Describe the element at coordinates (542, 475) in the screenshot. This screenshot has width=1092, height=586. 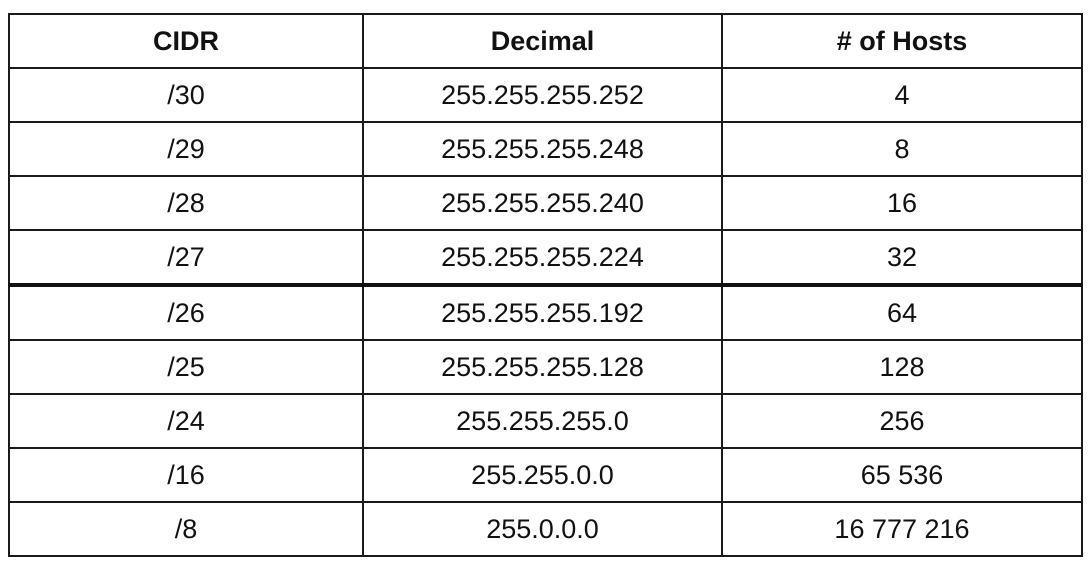
I see `cell-decimal: 255.255.0.0` at that location.